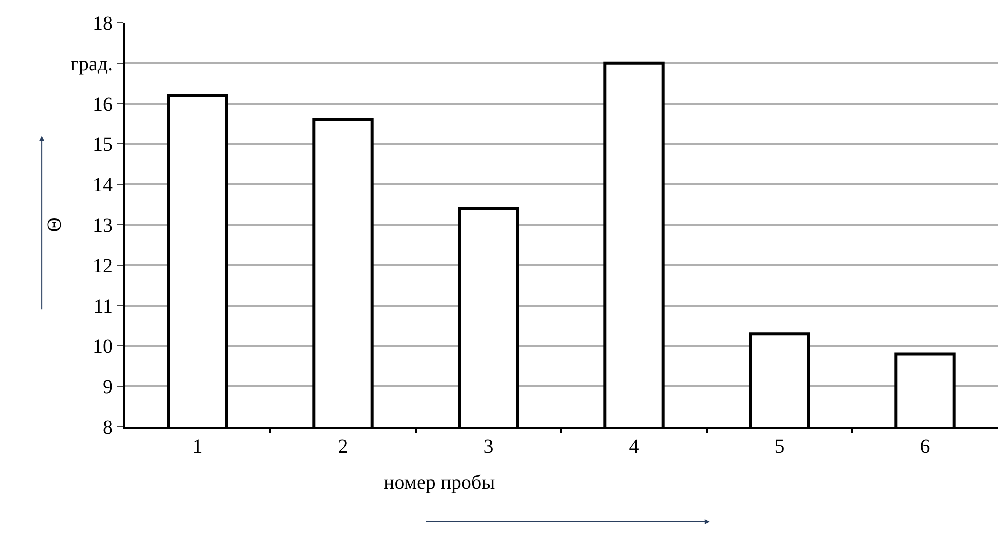 The height and width of the screenshot is (537, 1000). Describe the element at coordinates (440, 483) in the screenshot. I see `x-axis-title: номер пробы` at that location.